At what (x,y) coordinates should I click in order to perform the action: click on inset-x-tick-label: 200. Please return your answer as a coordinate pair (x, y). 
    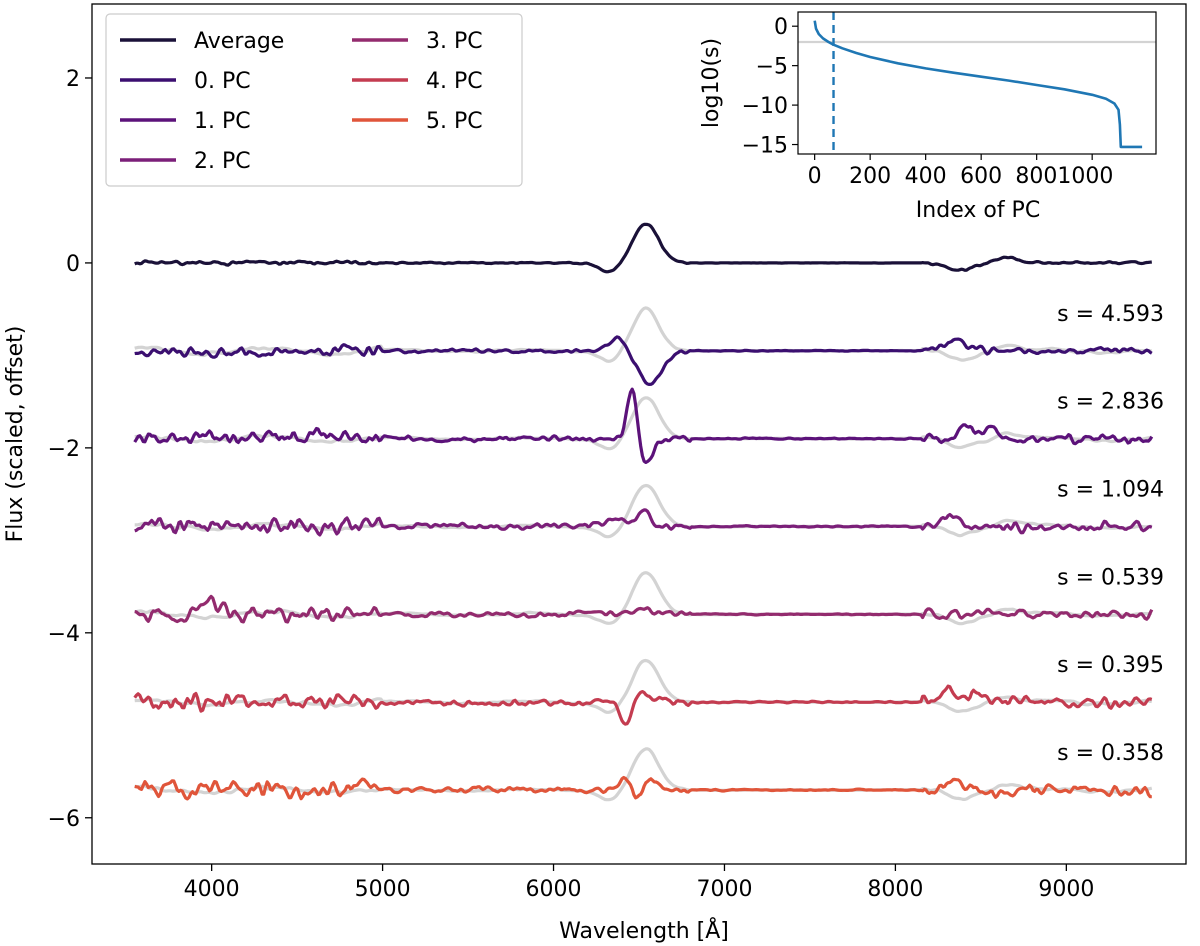
    Looking at the image, I should click on (870, 176).